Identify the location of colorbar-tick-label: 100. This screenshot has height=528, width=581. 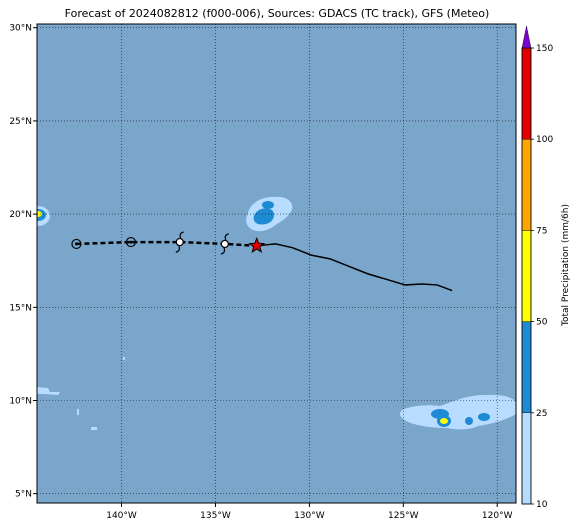
(544, 140).